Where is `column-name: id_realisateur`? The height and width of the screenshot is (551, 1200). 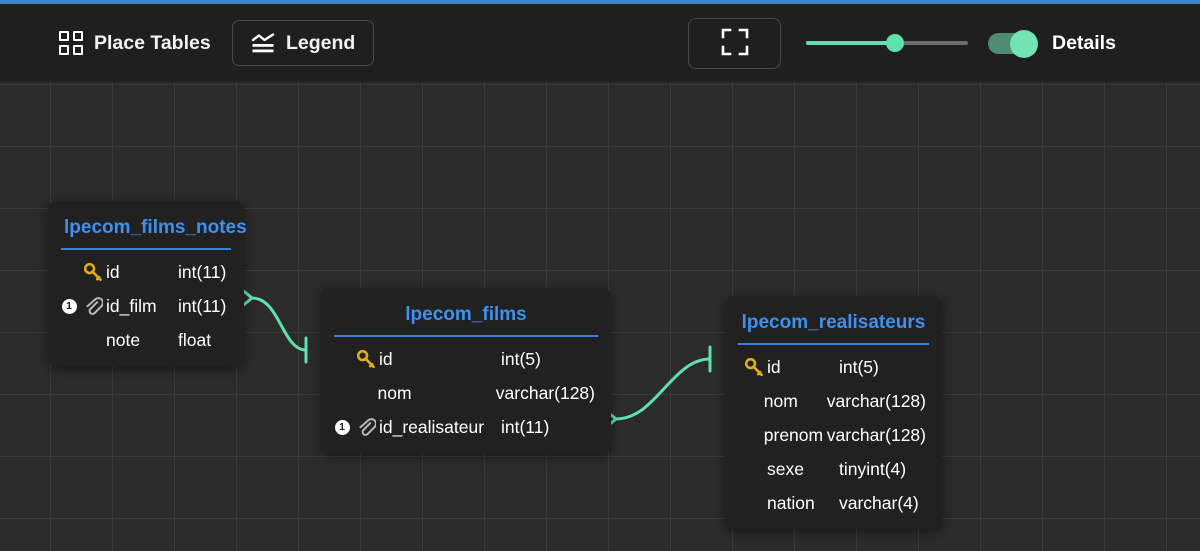
column-name: id_realisateur is located at coordinates (432, 426).